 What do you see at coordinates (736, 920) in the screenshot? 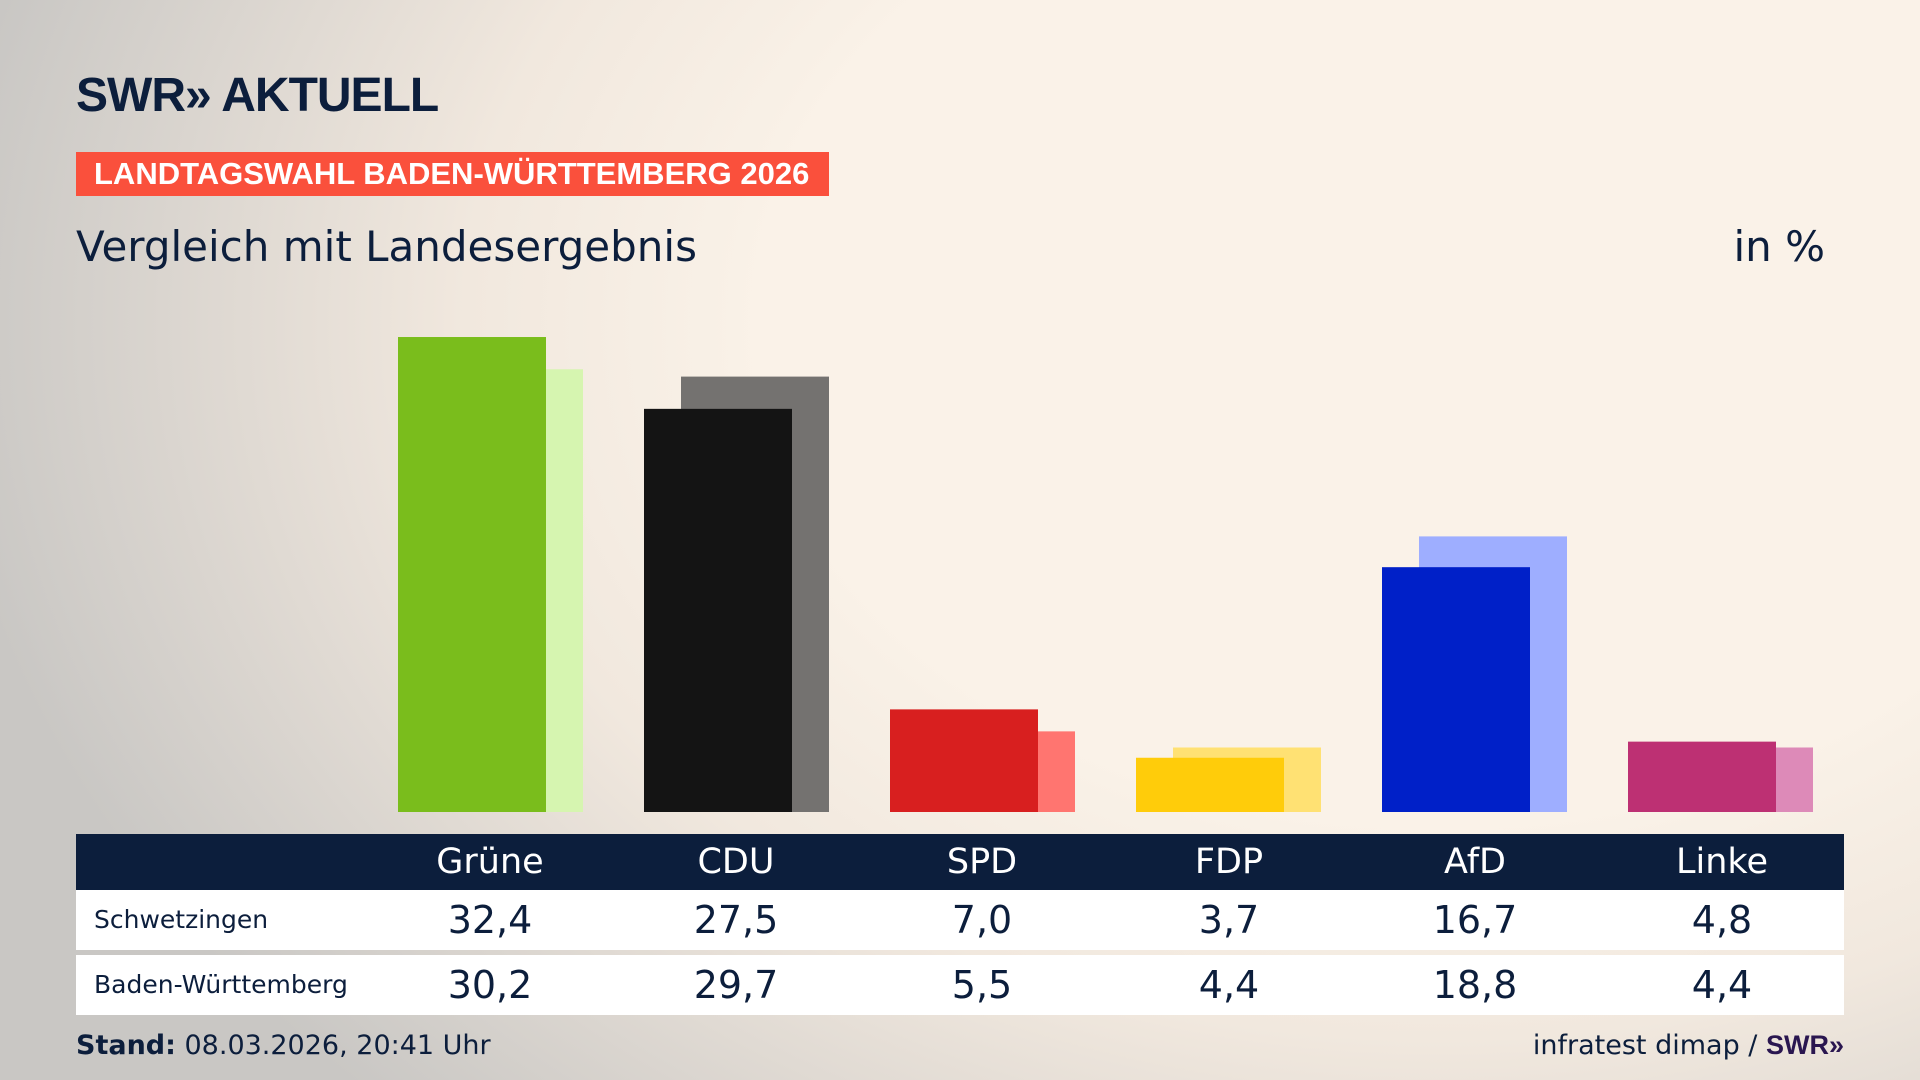
I see `table-cell: 27,5` at bounding box center [736, 920].